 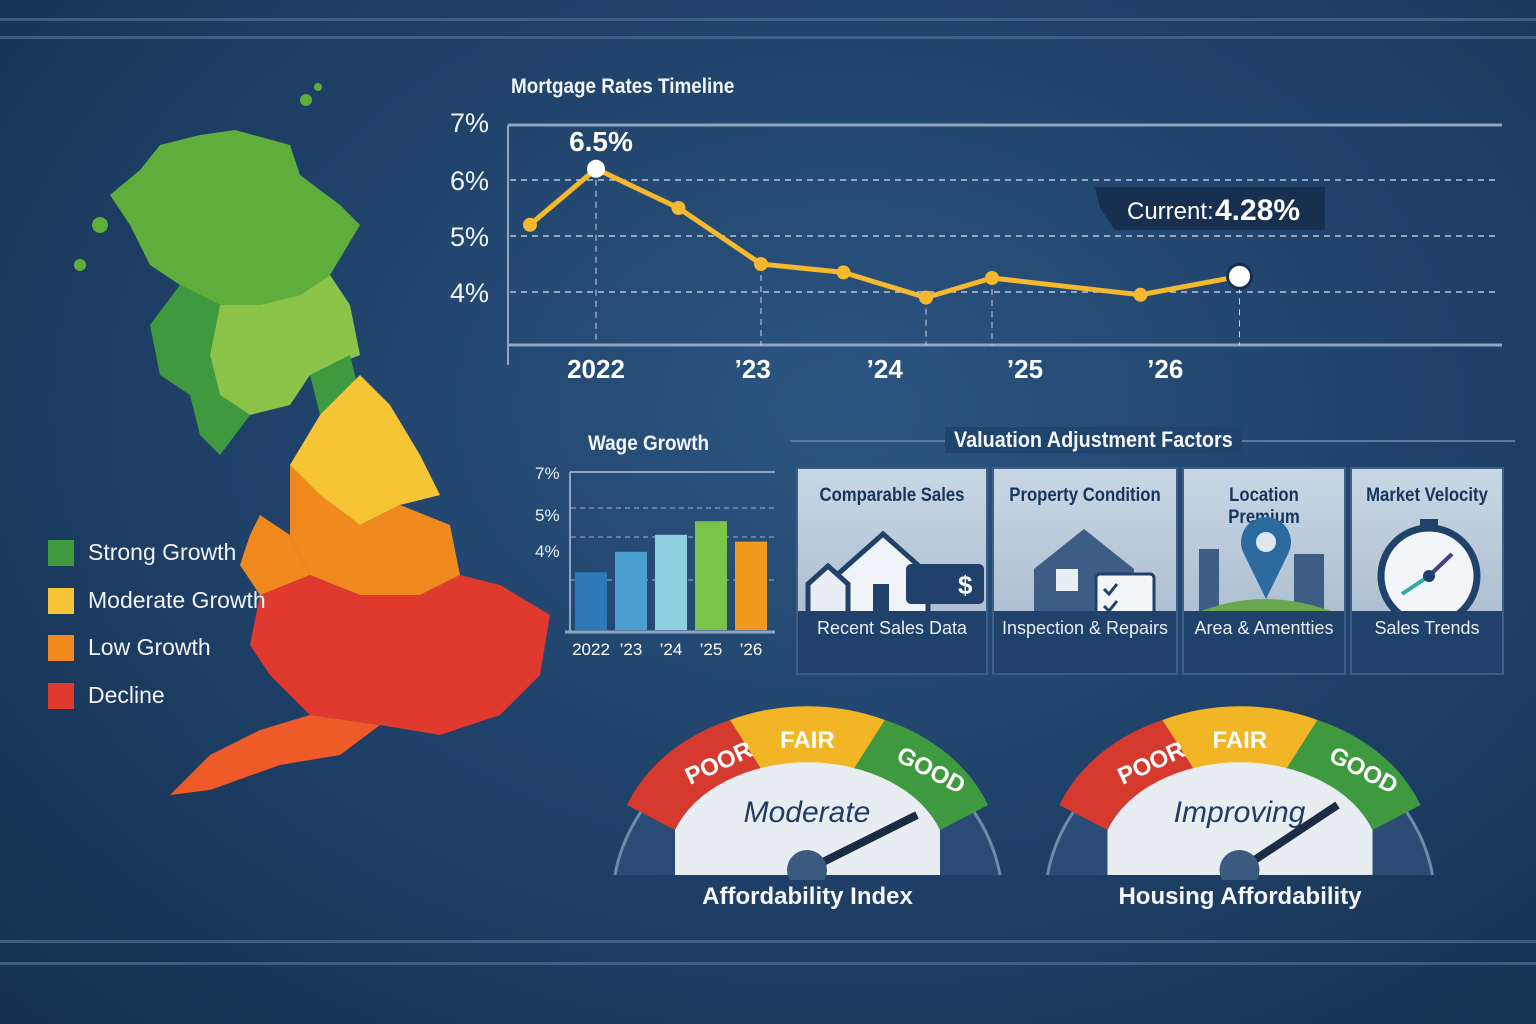 I want to click on gauge-label: Affordability Index, so click(x=807, y=896).